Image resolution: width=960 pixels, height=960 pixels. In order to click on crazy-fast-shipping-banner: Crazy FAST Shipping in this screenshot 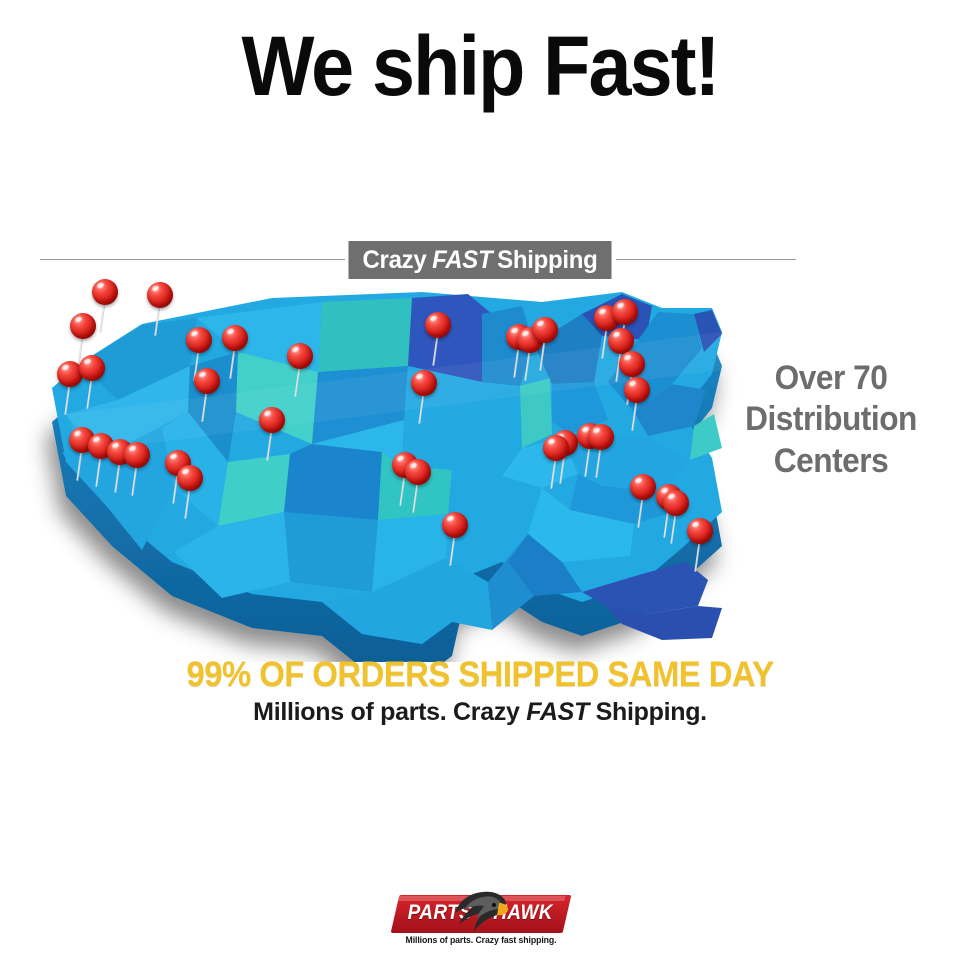, I will do `click(480, 260)`.